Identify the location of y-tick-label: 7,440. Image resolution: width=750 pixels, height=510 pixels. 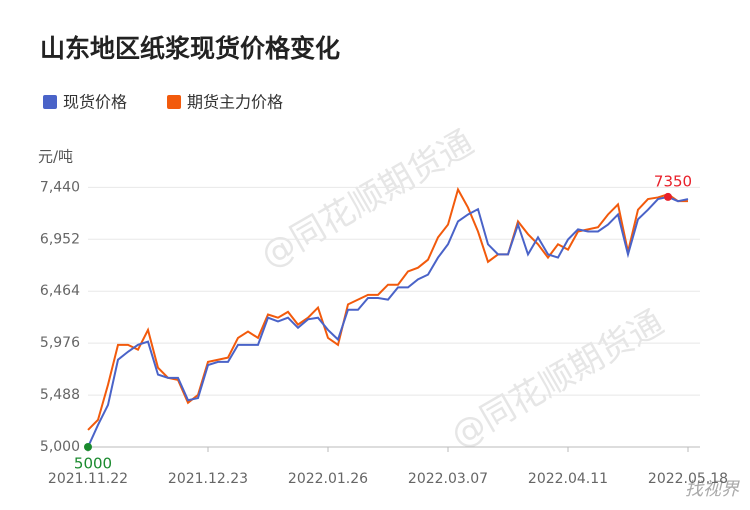
(60, 187).